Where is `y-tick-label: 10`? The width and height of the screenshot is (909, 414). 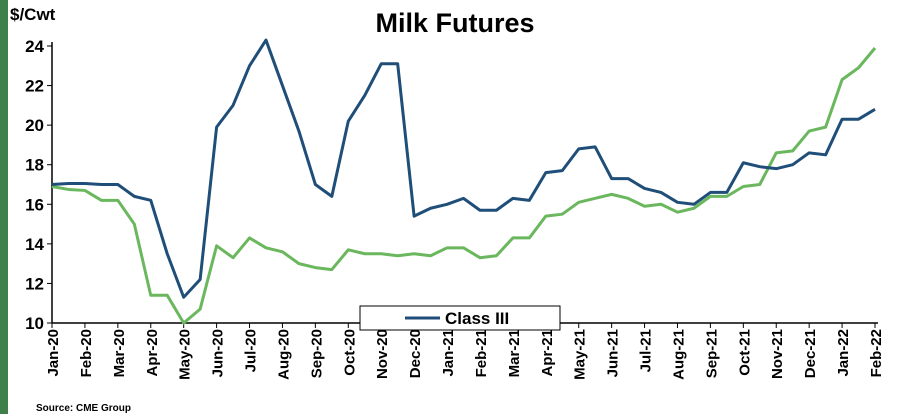 y-tick-label: 10 is located at coordinates (34, 323).